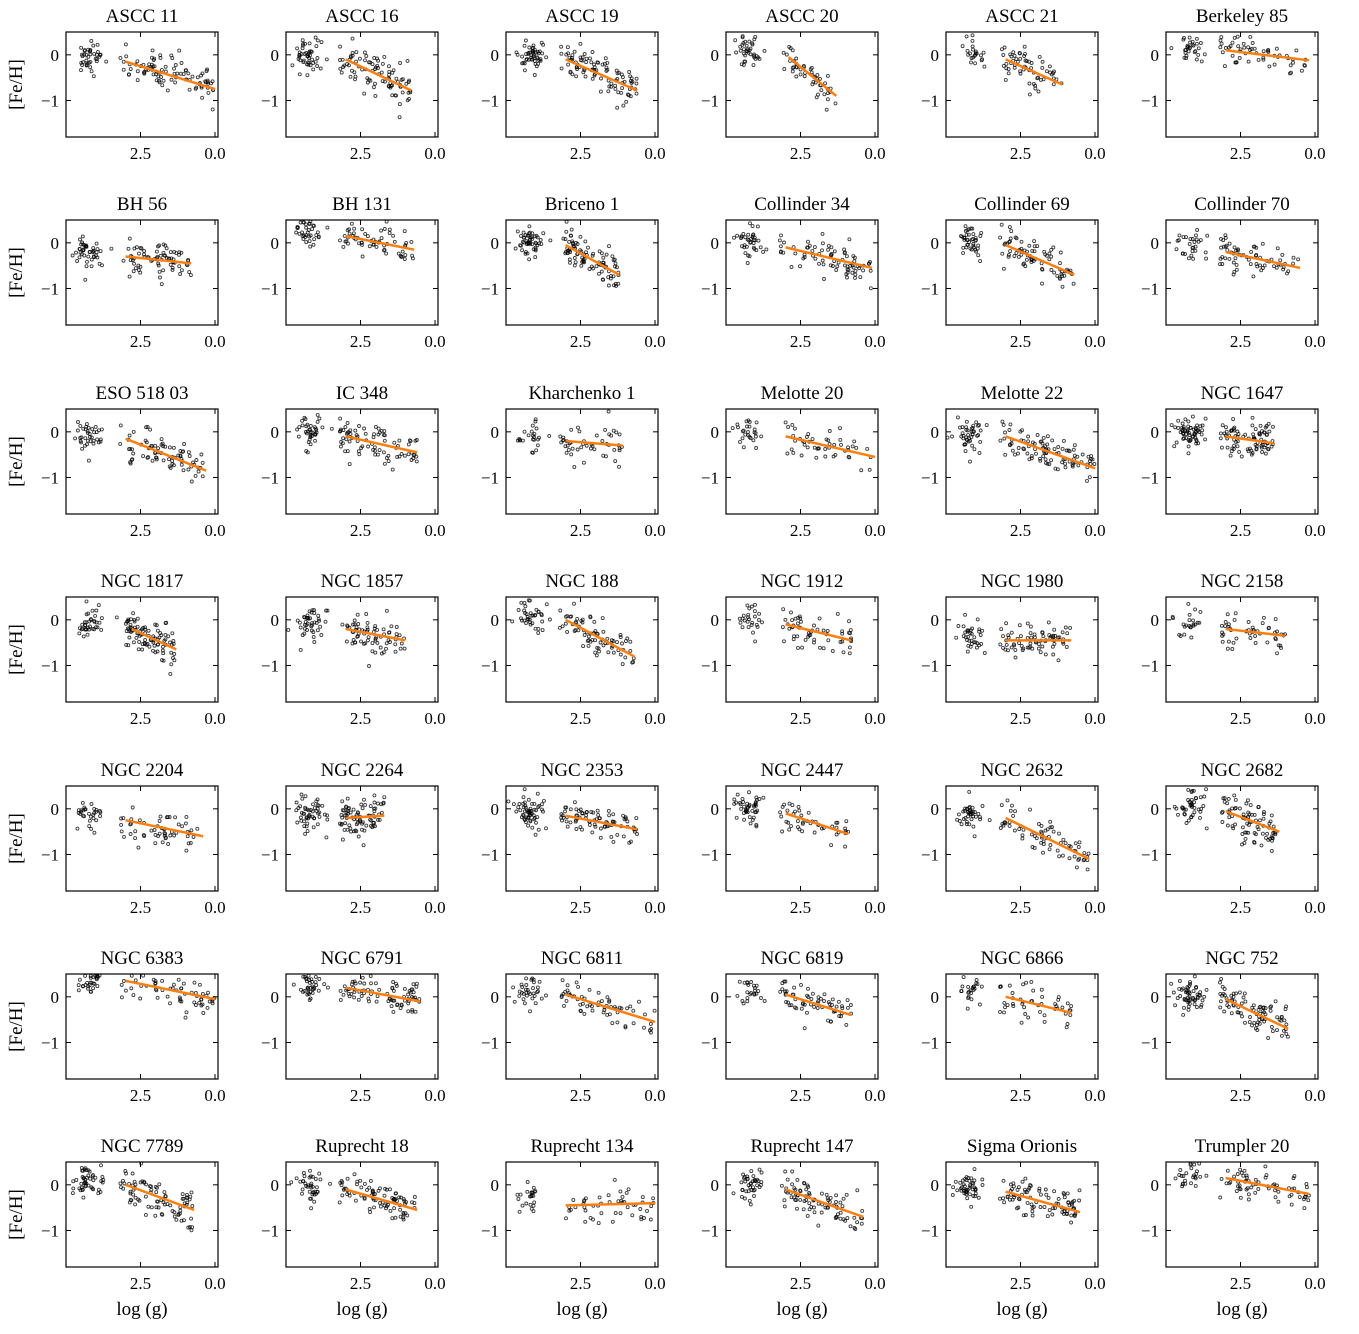  What do you see at coordinates (170, 990) in the screenshot?
I see `fit-line` at bounding box center [170, 990].